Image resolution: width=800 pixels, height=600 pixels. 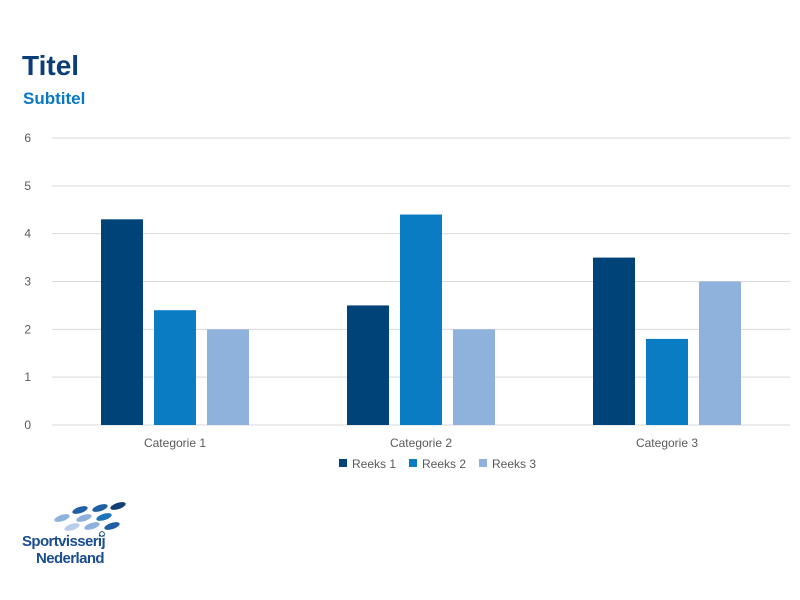 I want to click on logo-text-line2: Nederland, so click(x=70, y=558).